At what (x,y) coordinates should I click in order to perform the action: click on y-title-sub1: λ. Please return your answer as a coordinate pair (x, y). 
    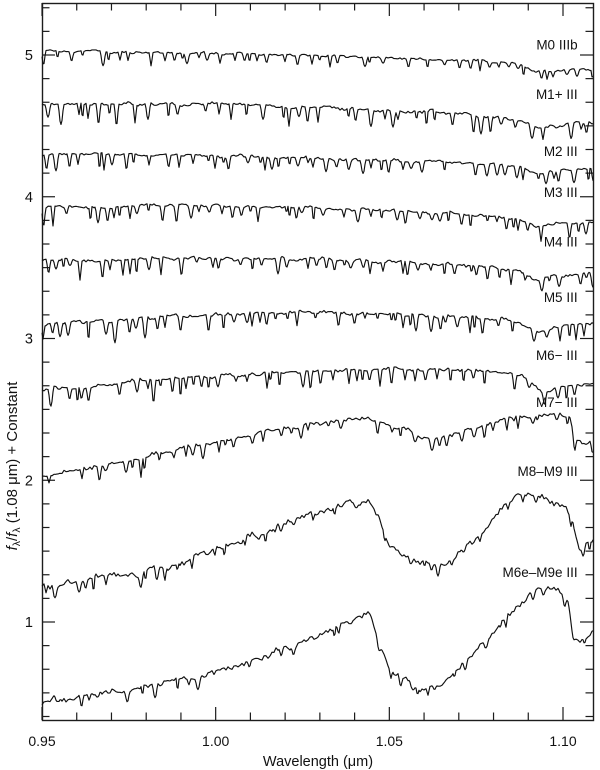
    Looking at the image, I should click on (17, 543).